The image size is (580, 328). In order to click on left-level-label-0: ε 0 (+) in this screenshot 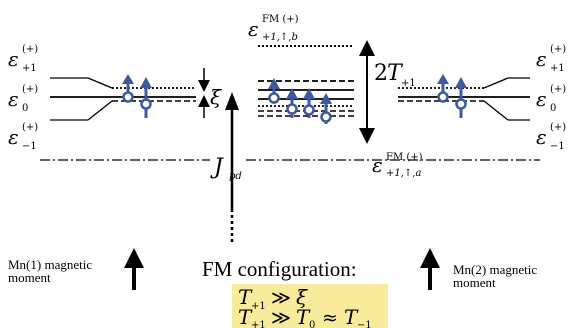, I will do `click(23, 99)`.